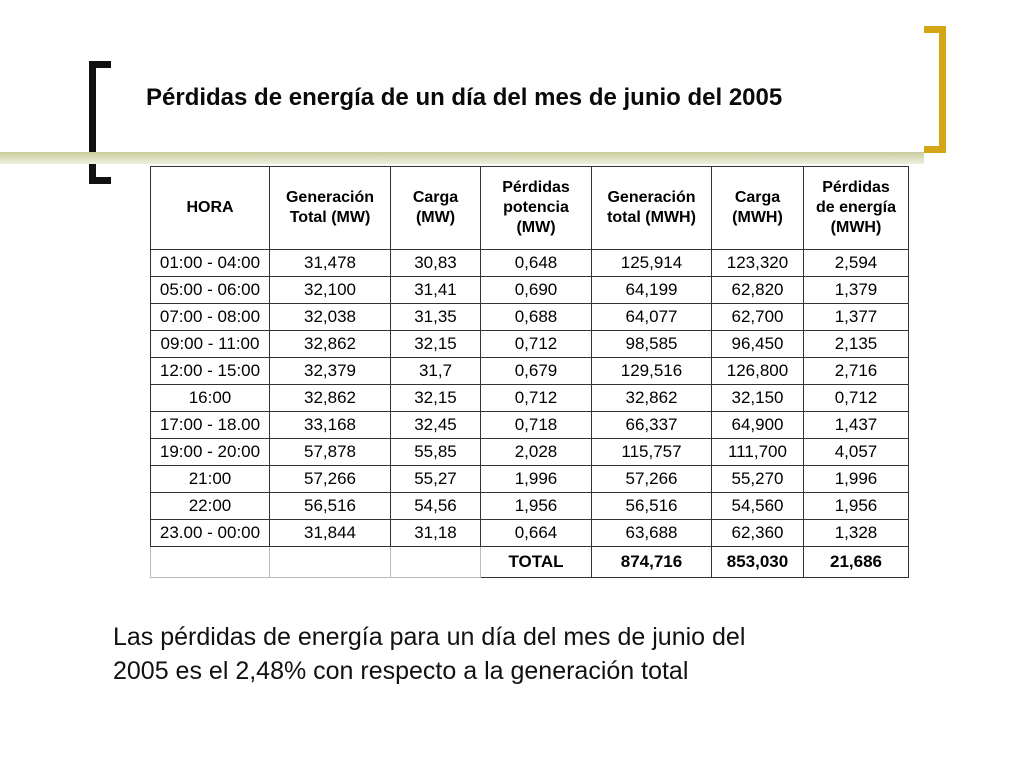 The height and width of the screenshot is (768, 1024). Describe the element at coordinates (651, 317) in the screenshot. I see `table-cell: 64,077` at that location.